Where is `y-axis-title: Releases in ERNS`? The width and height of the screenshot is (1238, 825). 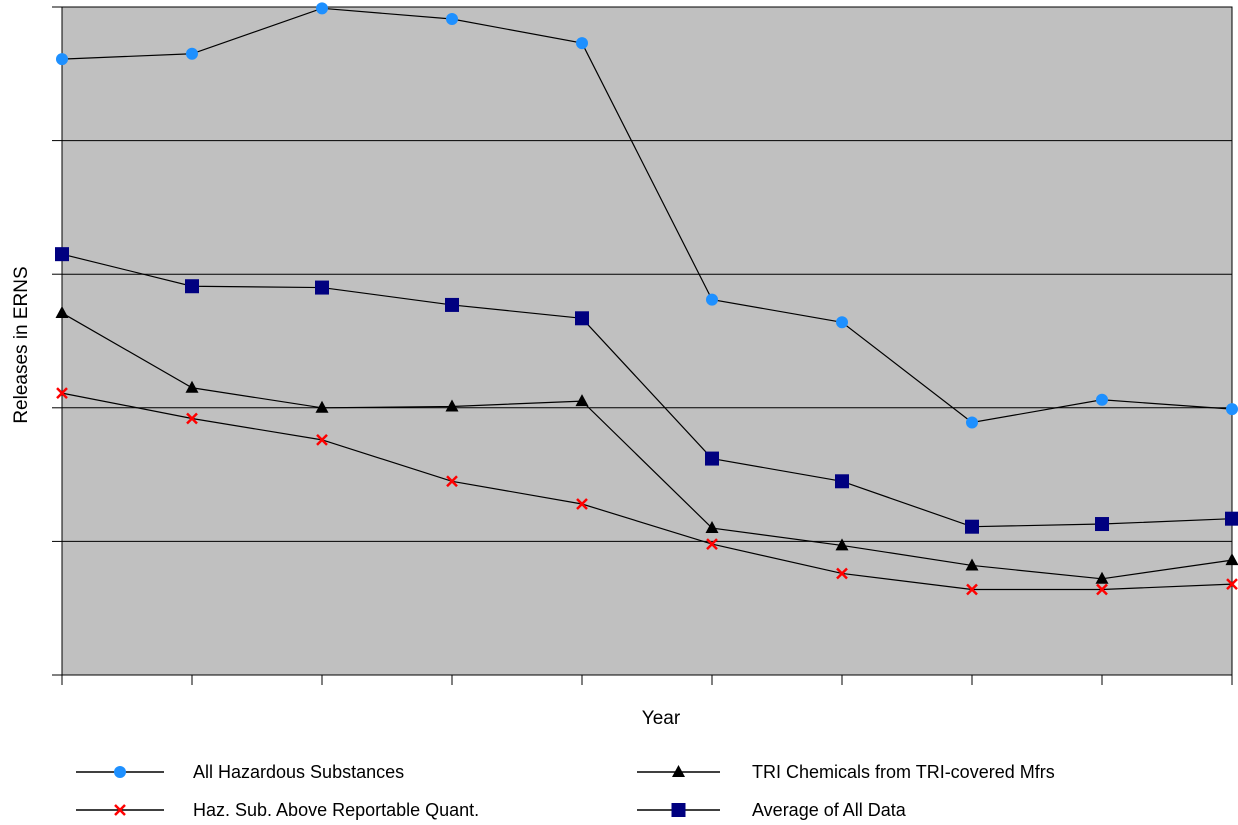 y-axis-title: Releases in ERNS is located at coordinates (21, 344).